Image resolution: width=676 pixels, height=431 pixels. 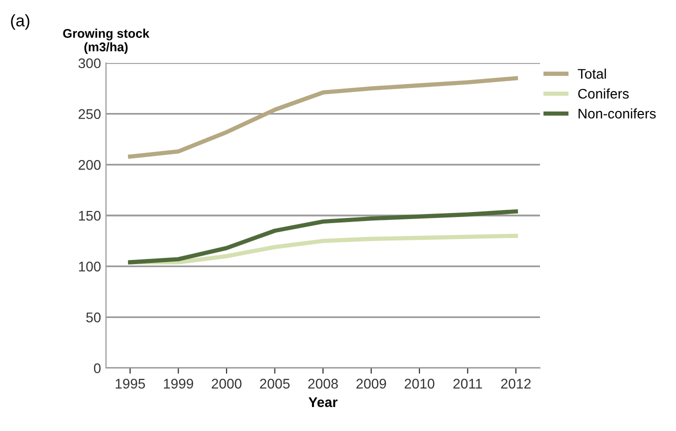 What do you see at coordinates (275, 383) in the screenshot?
I see `x-tick-label: 2005` at bounding box center [275, 383].